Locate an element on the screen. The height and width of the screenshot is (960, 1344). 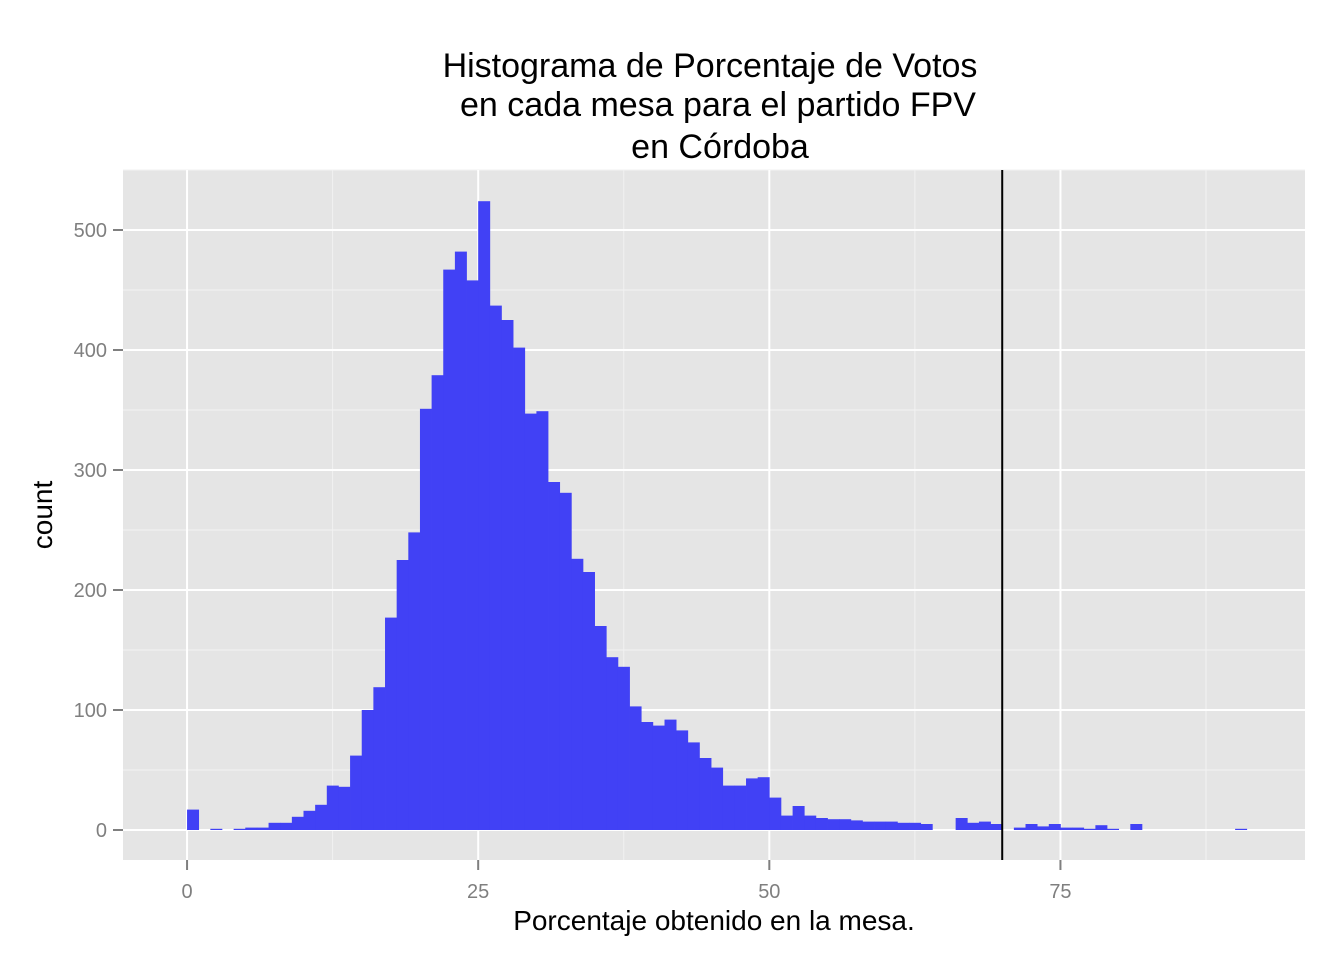
x-tick-label: 50 is located at coordinates (769, 892).